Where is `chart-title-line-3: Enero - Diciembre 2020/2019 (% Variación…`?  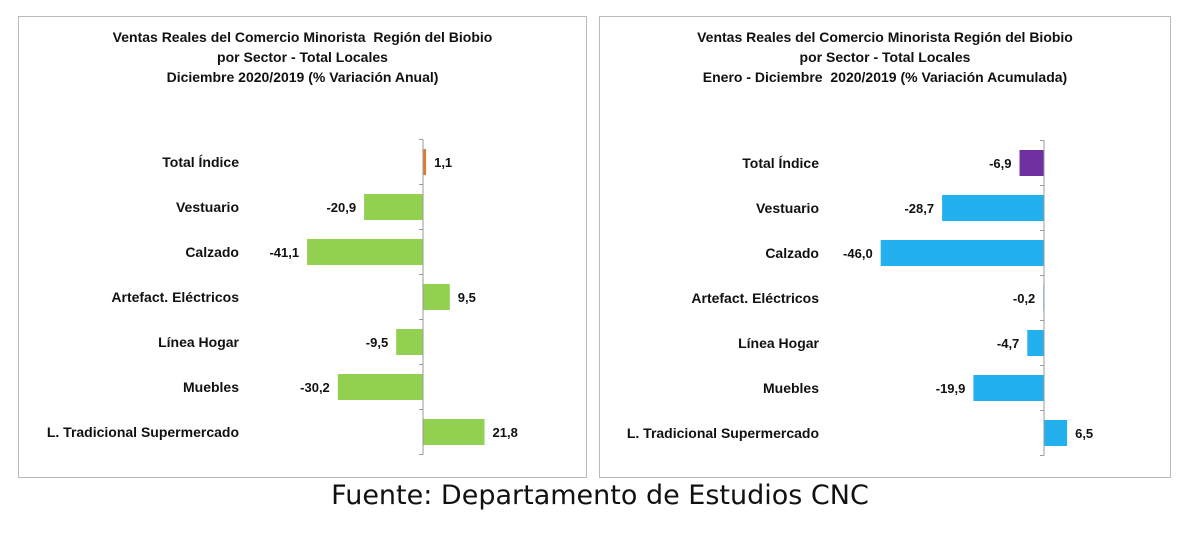 chart-title-line-3: Enero - Diciembre 2020/2019 (% Variación… is located at coordinates (885, 77).